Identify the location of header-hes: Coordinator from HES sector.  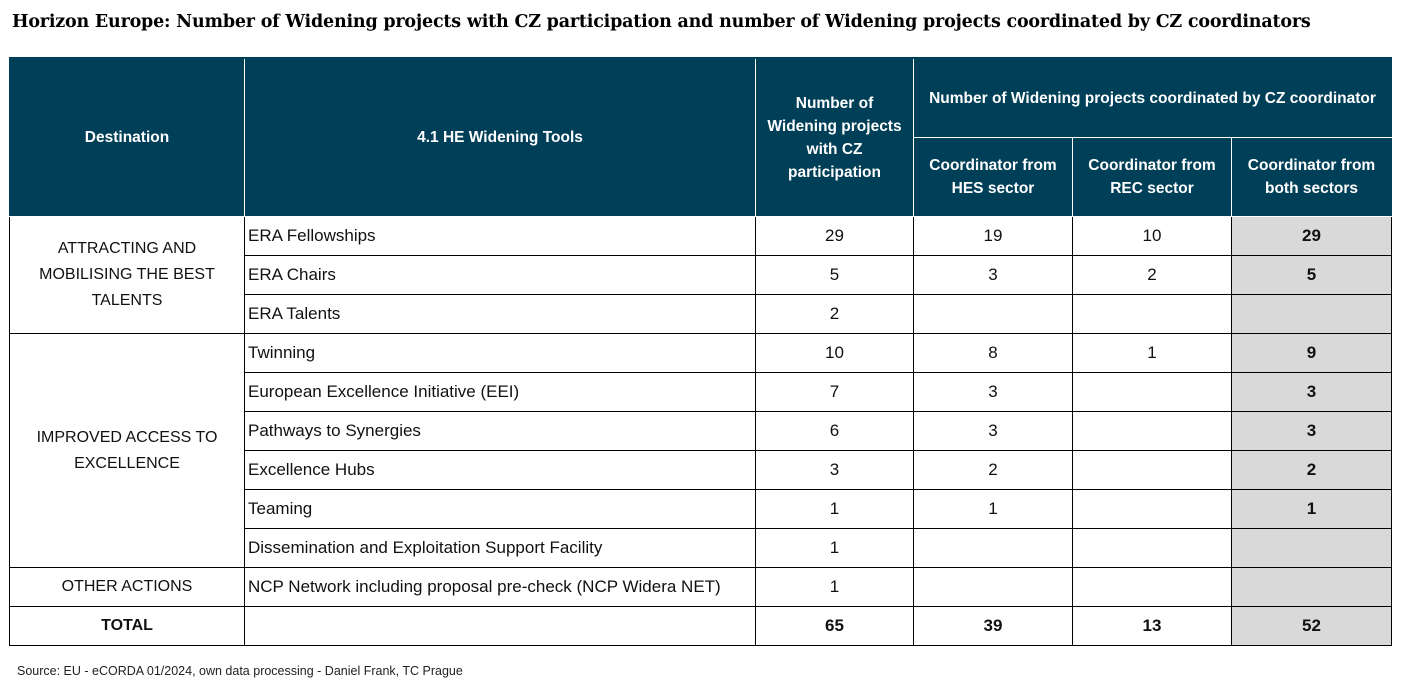
(993, 177).